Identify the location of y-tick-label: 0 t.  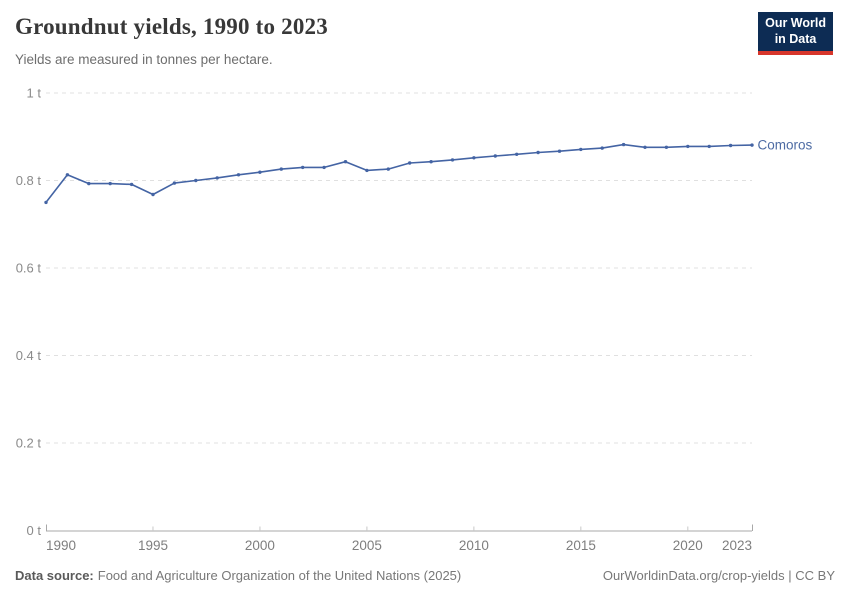
(34, 530).